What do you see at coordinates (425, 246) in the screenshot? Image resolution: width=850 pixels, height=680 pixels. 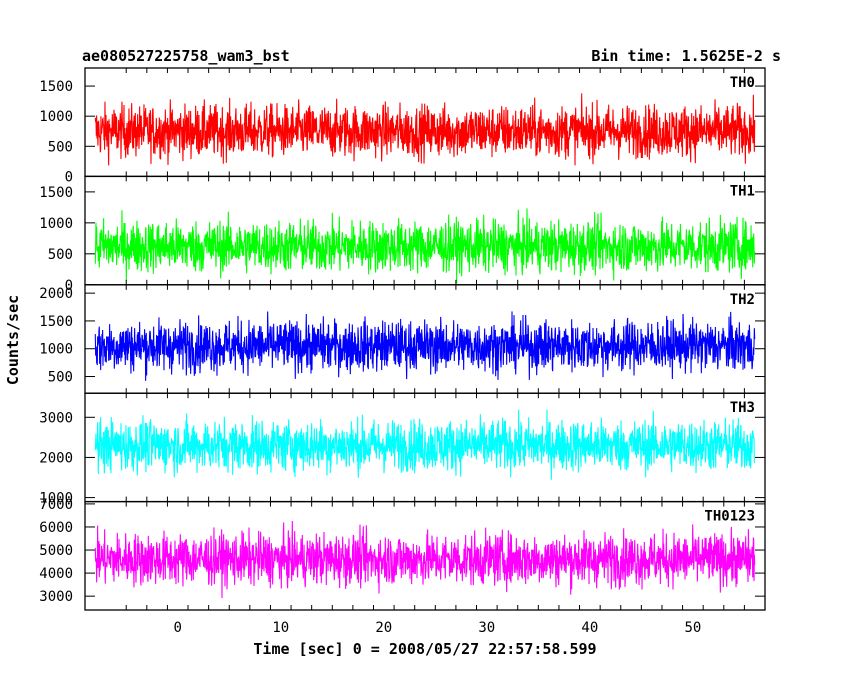 I see `series-line-th1` at bounding box center [425, 246].